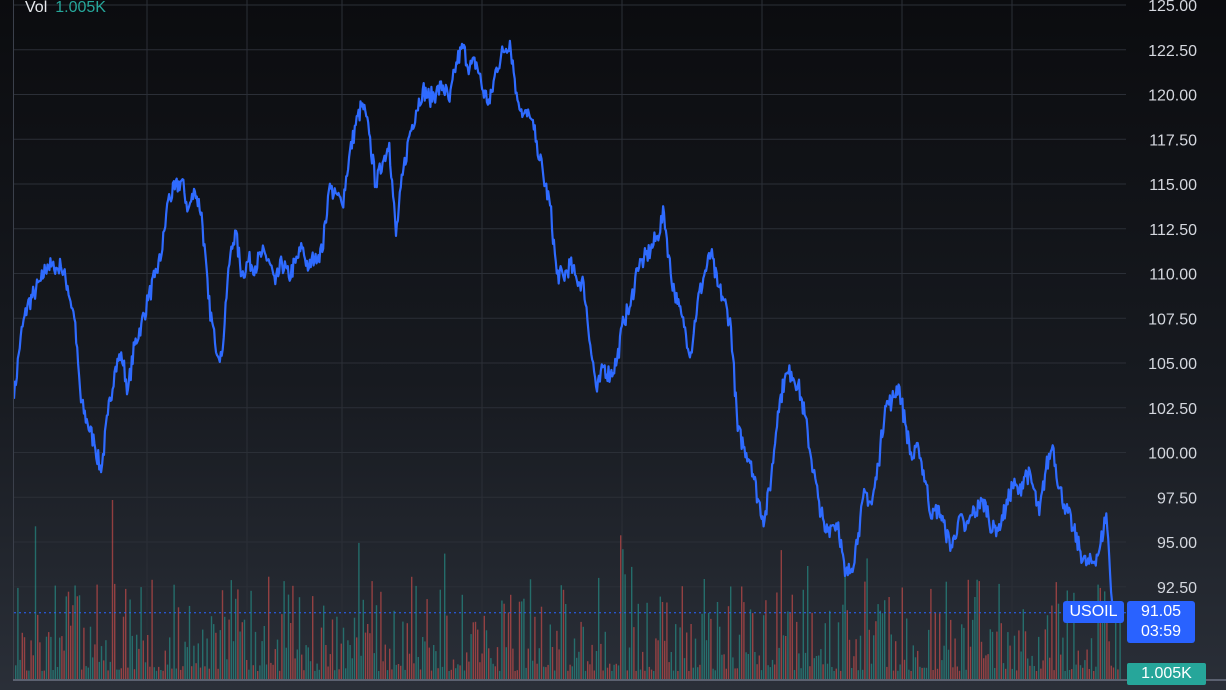 This screenshot has width=1226, height=690. Describe the element at coordinates (1172, 319) in the screenshot. I see `y-tick-label: 107.50` at that location.